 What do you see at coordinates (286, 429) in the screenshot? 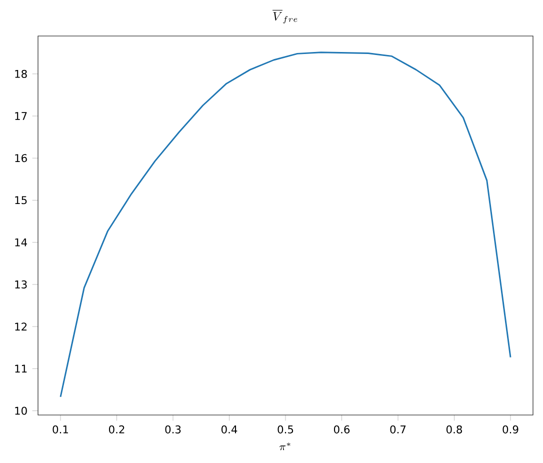
I see `x-tick-label: 0.5` at bounding box center [286, 429].